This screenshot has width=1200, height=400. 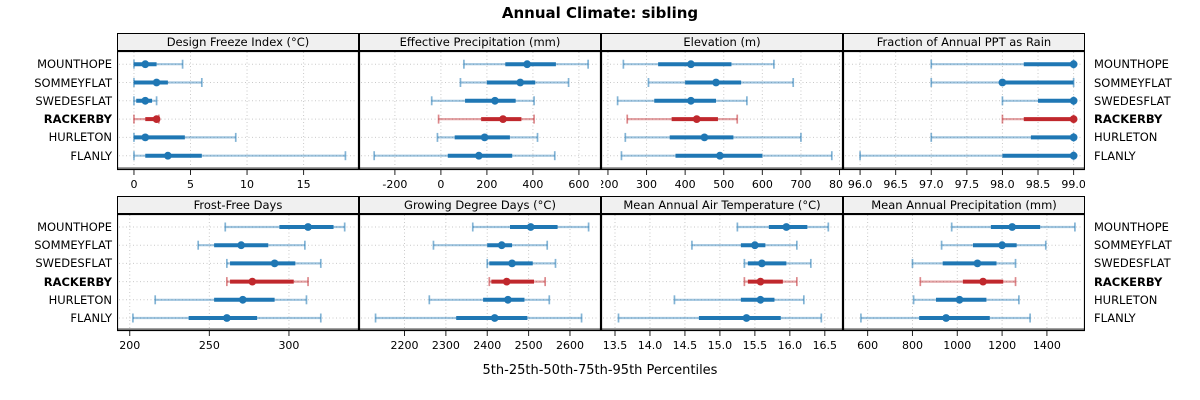 I want to click on svg-text: 1200, so click(x=1002, y=345).